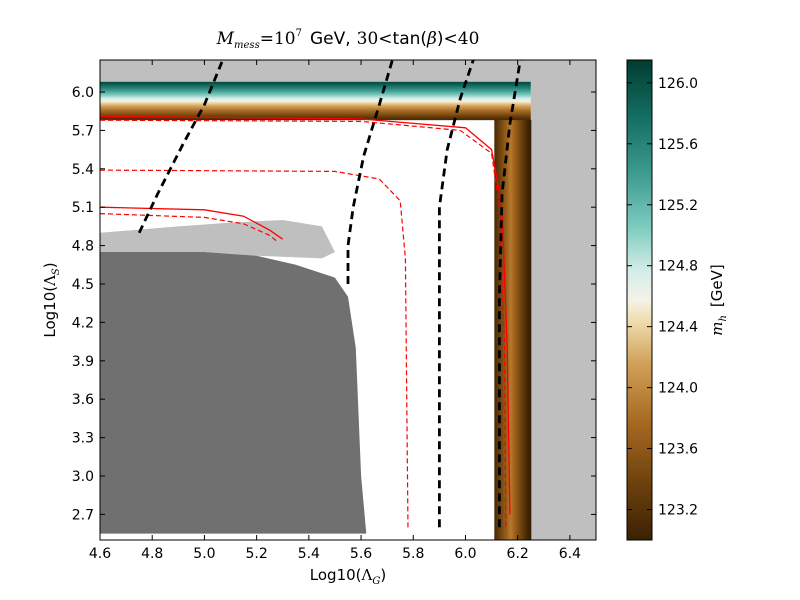  What do you see at coordinates (83, 170) in the screenshot?
I see `y-tick-label: 5.4` at bounding box center [83, 170].